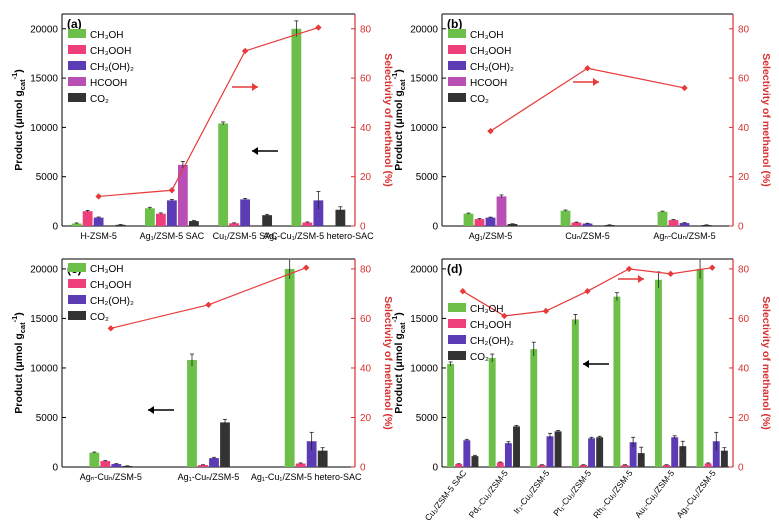 The height and width of the screenshot is (520, 779). Describe the element at coordinates (19, 314) in the screenshot. I see `y-axis-title-end: )` at that location.